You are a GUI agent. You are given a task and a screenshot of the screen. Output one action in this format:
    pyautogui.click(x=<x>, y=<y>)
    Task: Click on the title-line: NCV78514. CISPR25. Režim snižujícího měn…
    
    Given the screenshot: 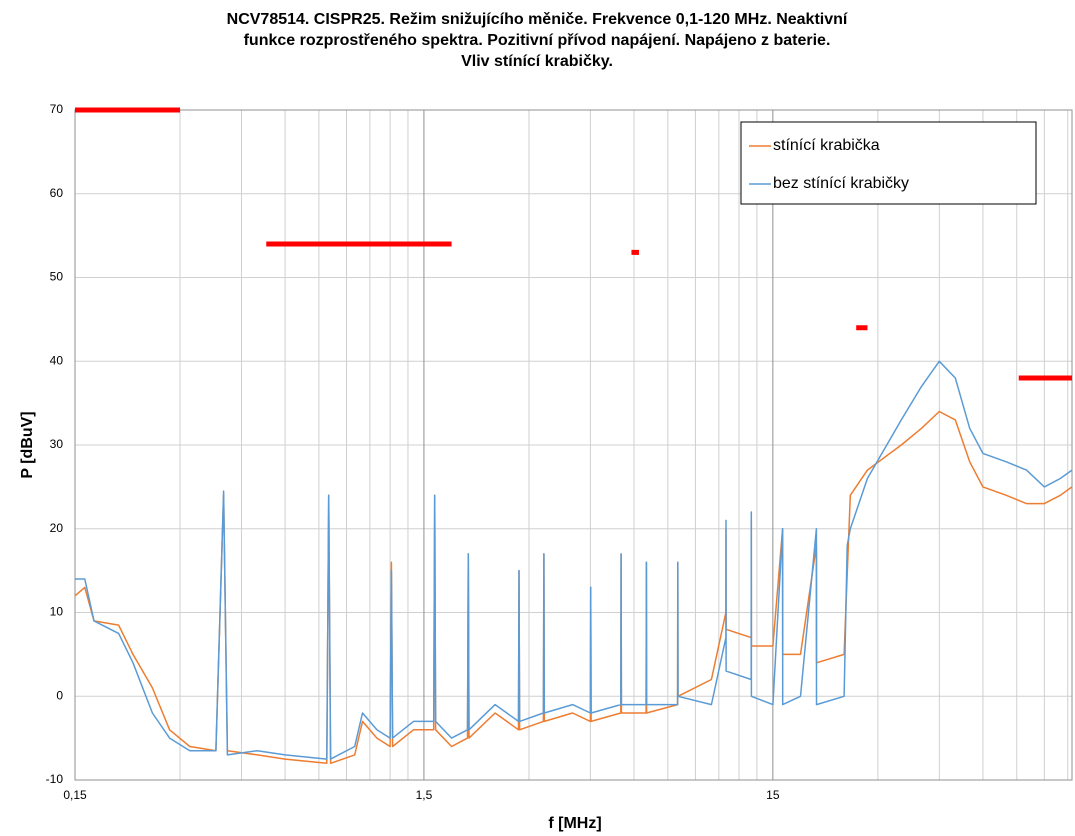 What is the action you would take?
    pyautogui.click(x=537, y=19)
    